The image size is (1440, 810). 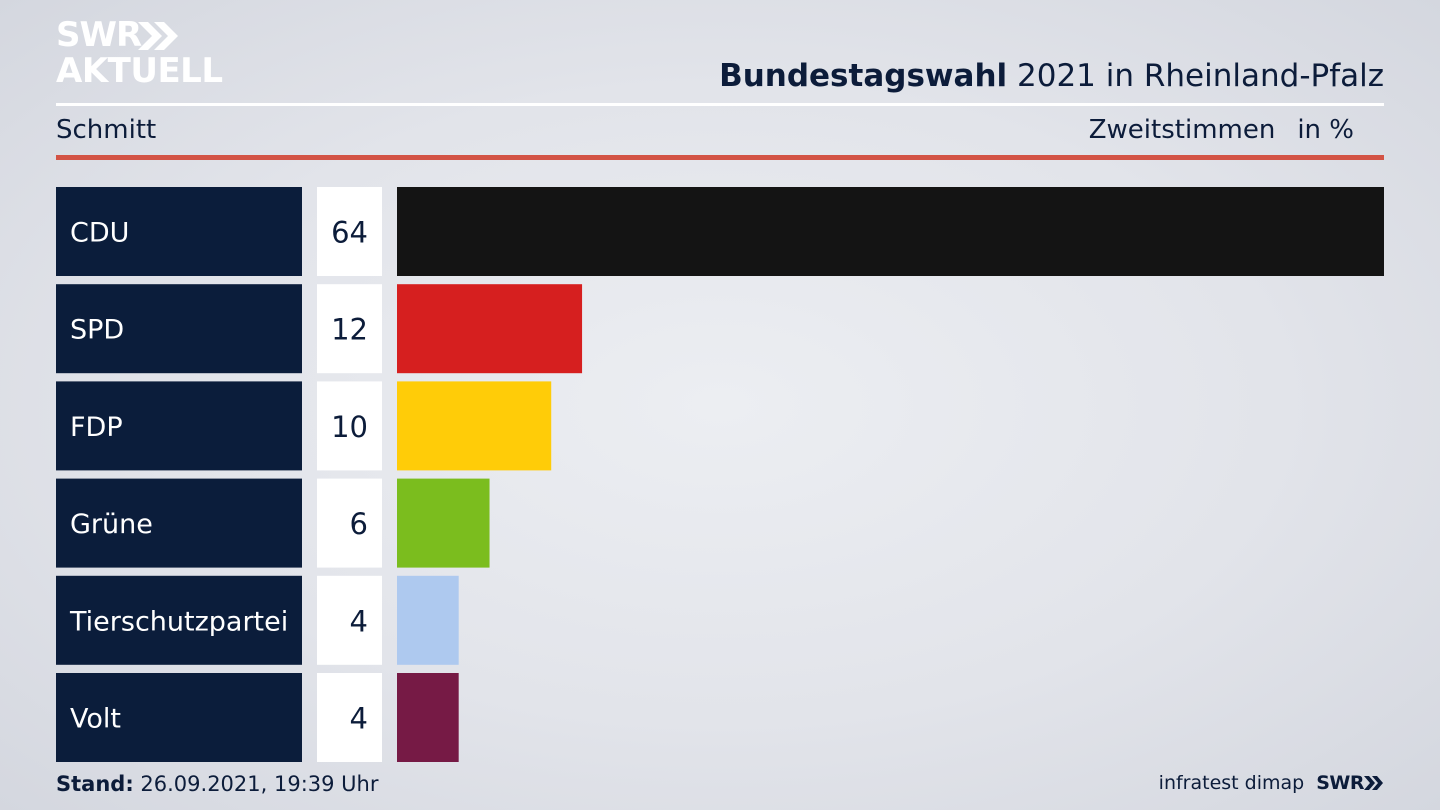 What do you see at coordinates (720, 104) in the screenshot?
I see `header-divider` at bounding box center [720, 104].